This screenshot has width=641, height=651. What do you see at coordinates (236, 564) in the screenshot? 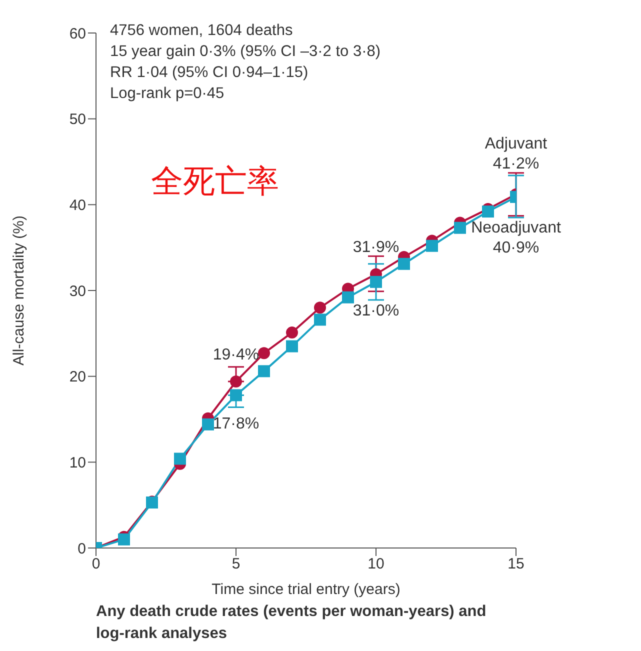
I see `x-tick-label: 5` at bounding box center [236, 564].